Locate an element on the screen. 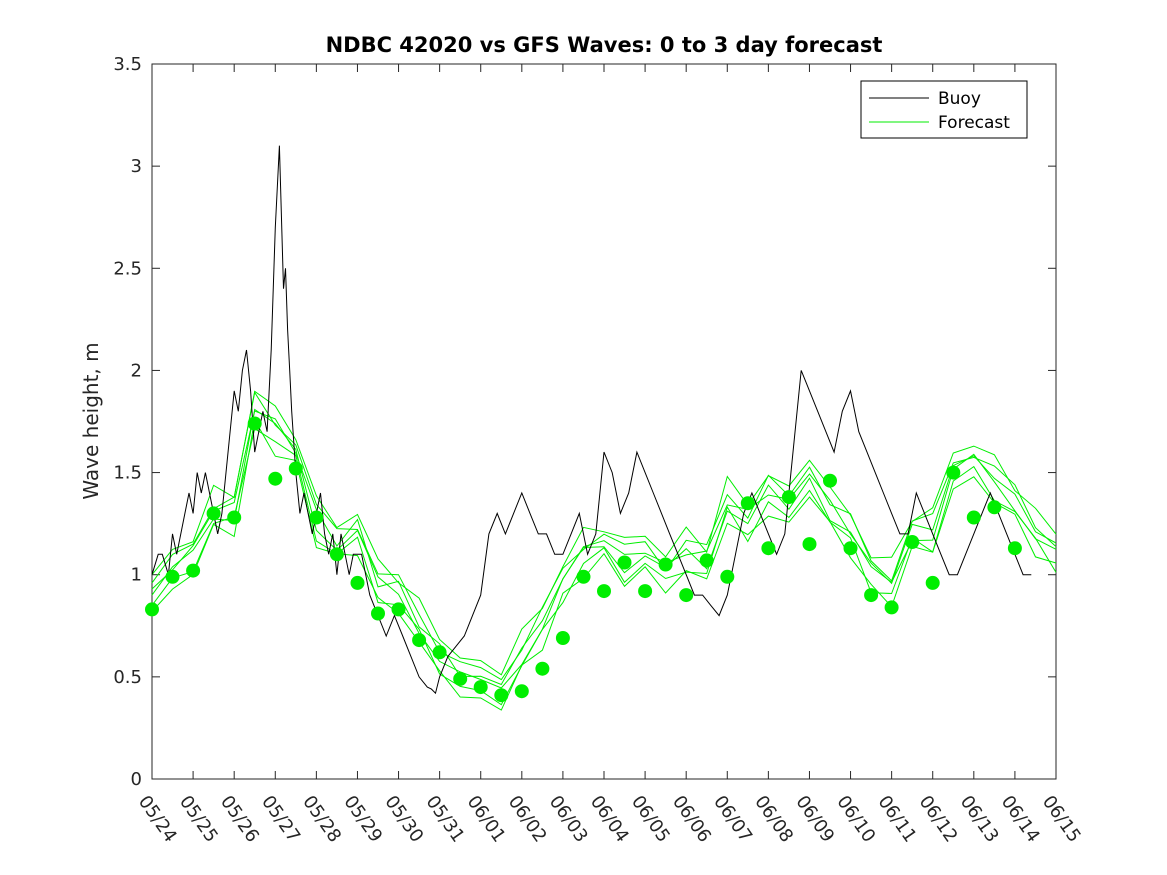  legend-buoy-label: Buoy is located at coordinates (959, 99).